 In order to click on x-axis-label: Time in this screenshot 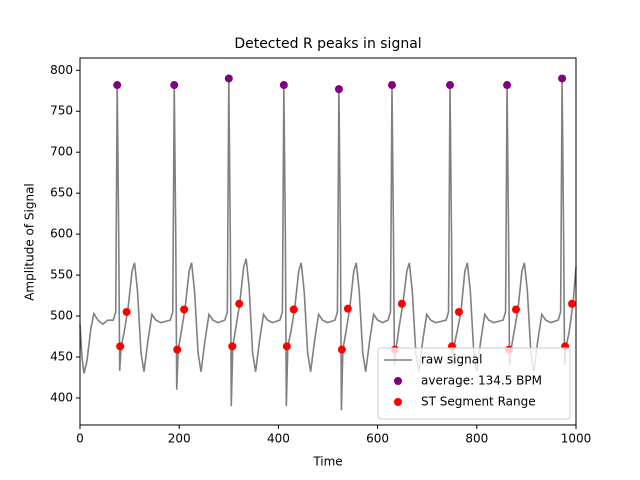, I will do `click(327, 462)`.